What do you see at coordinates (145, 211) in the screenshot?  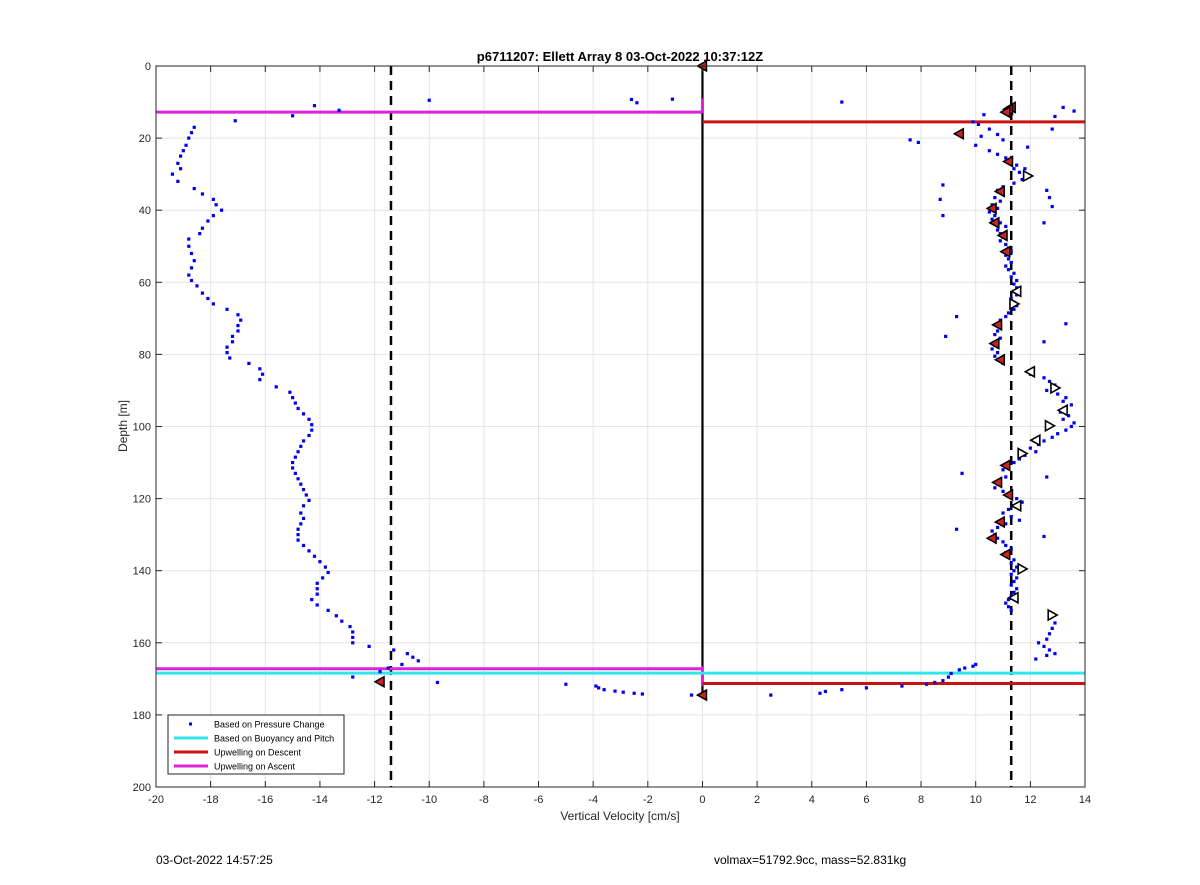 I see `y-tick-label: 40` at bounding box center [145, 211].